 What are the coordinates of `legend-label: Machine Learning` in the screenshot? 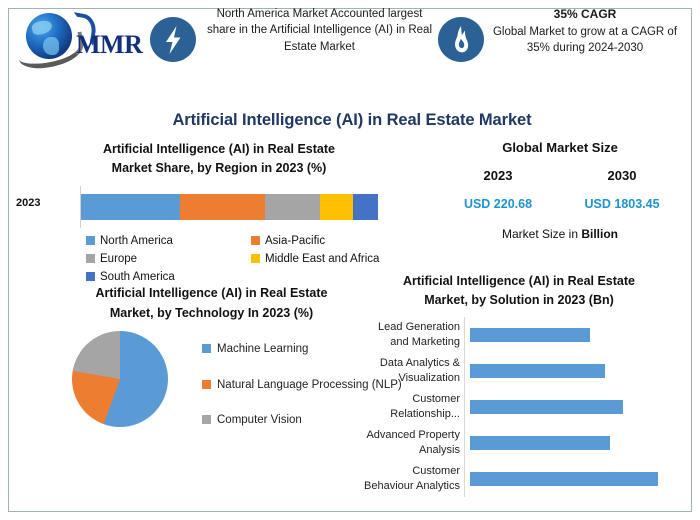 It's located at (263, 349).